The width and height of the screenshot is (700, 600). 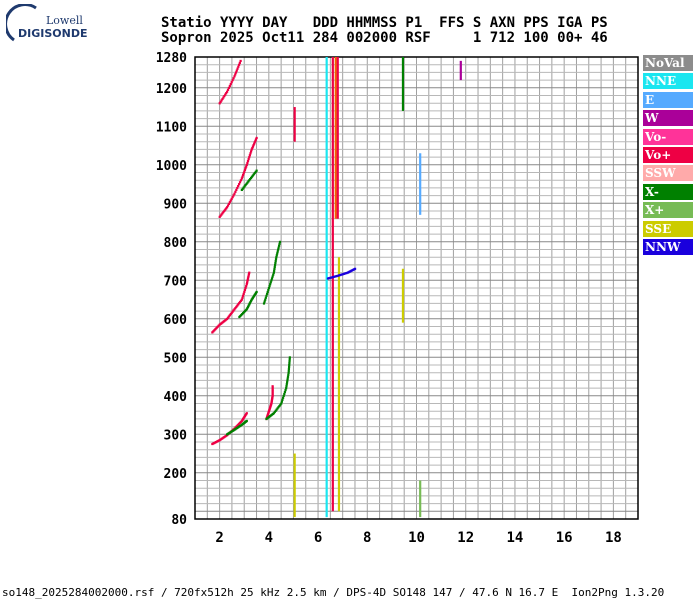 I want to click on logo-text-top: Lowell, so click(x=64, y=20).